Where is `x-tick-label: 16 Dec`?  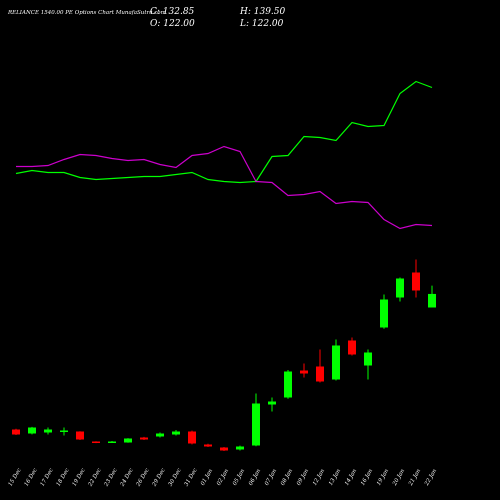
x-tick-label: 16 Dec is located at coordinates (31, 478).